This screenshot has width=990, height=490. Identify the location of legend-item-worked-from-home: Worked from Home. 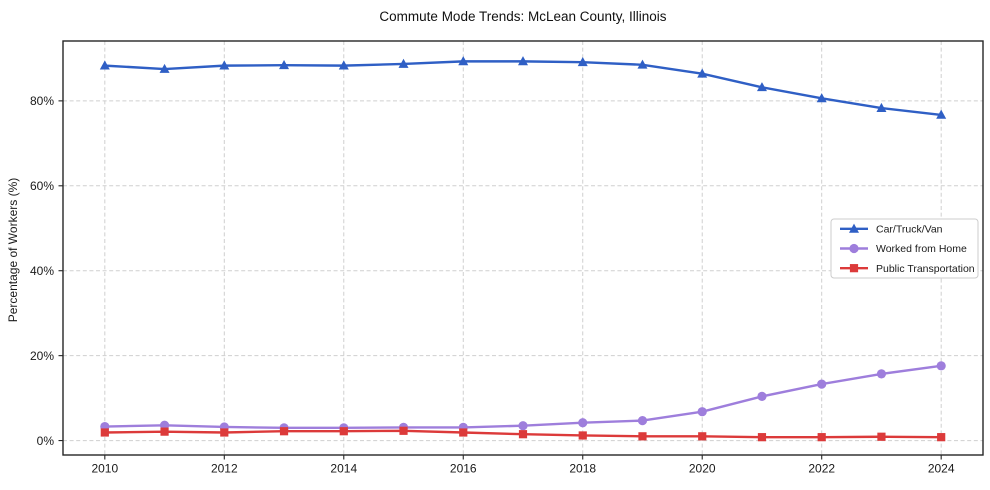
(903, 249).